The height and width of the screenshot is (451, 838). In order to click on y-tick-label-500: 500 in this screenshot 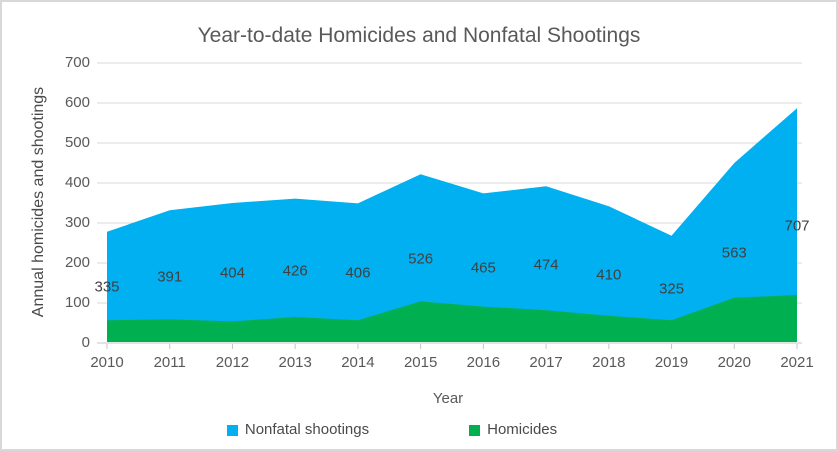, I will do `click(77, 142)`.